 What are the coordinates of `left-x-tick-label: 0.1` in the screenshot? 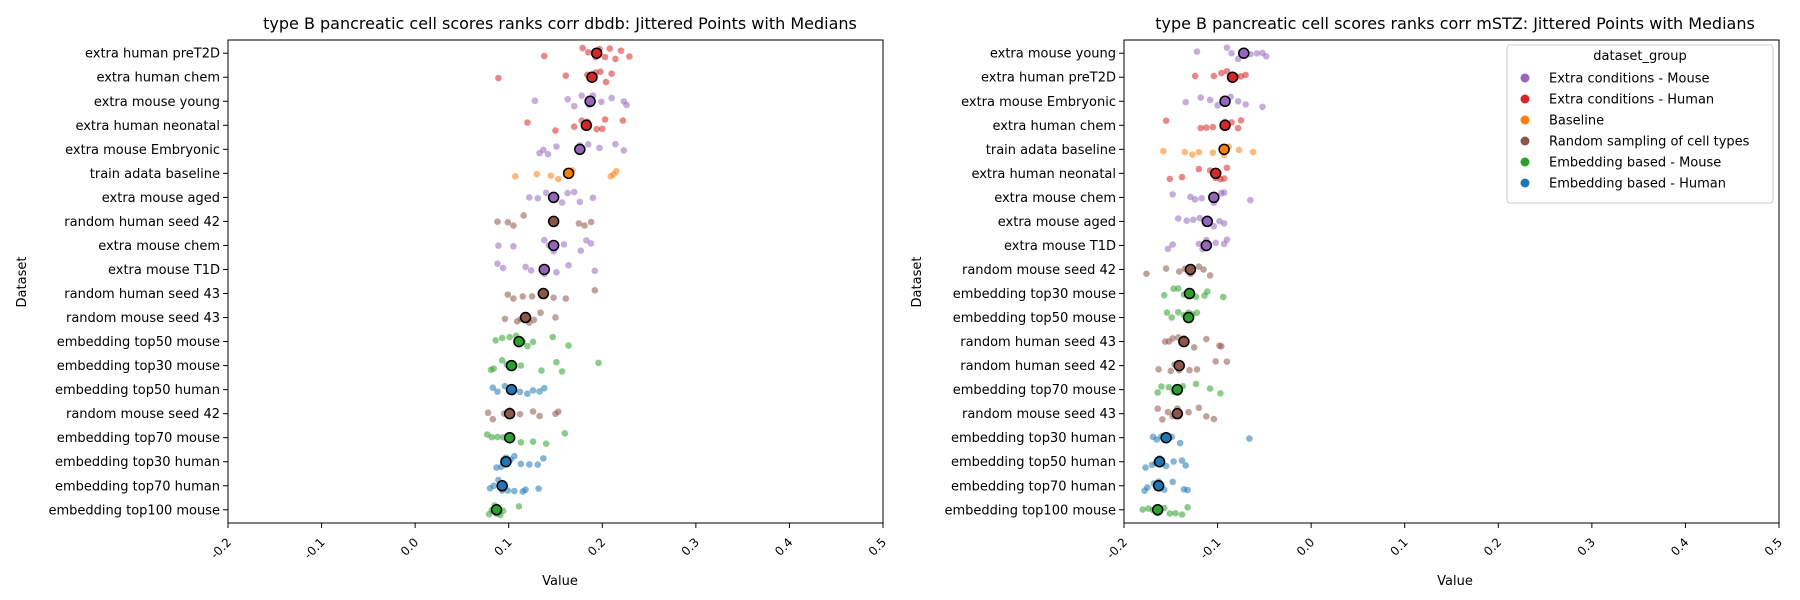 It's located at (502, 546).